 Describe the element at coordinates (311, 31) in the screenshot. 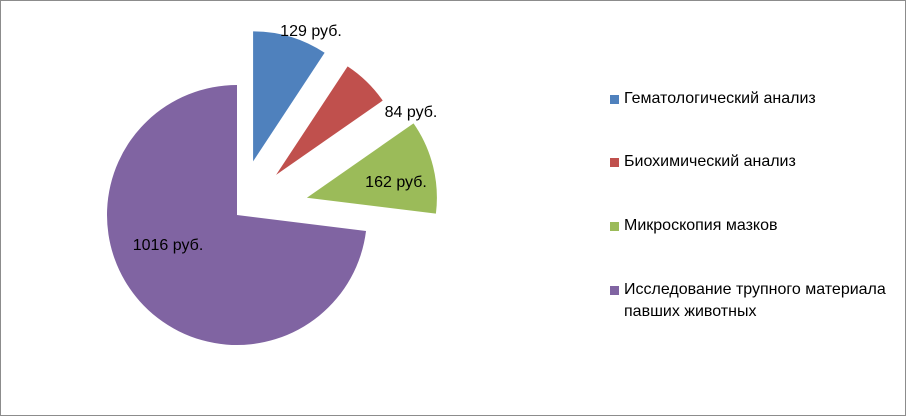

I see `data-label-hematology: 129 руб.` at that location.